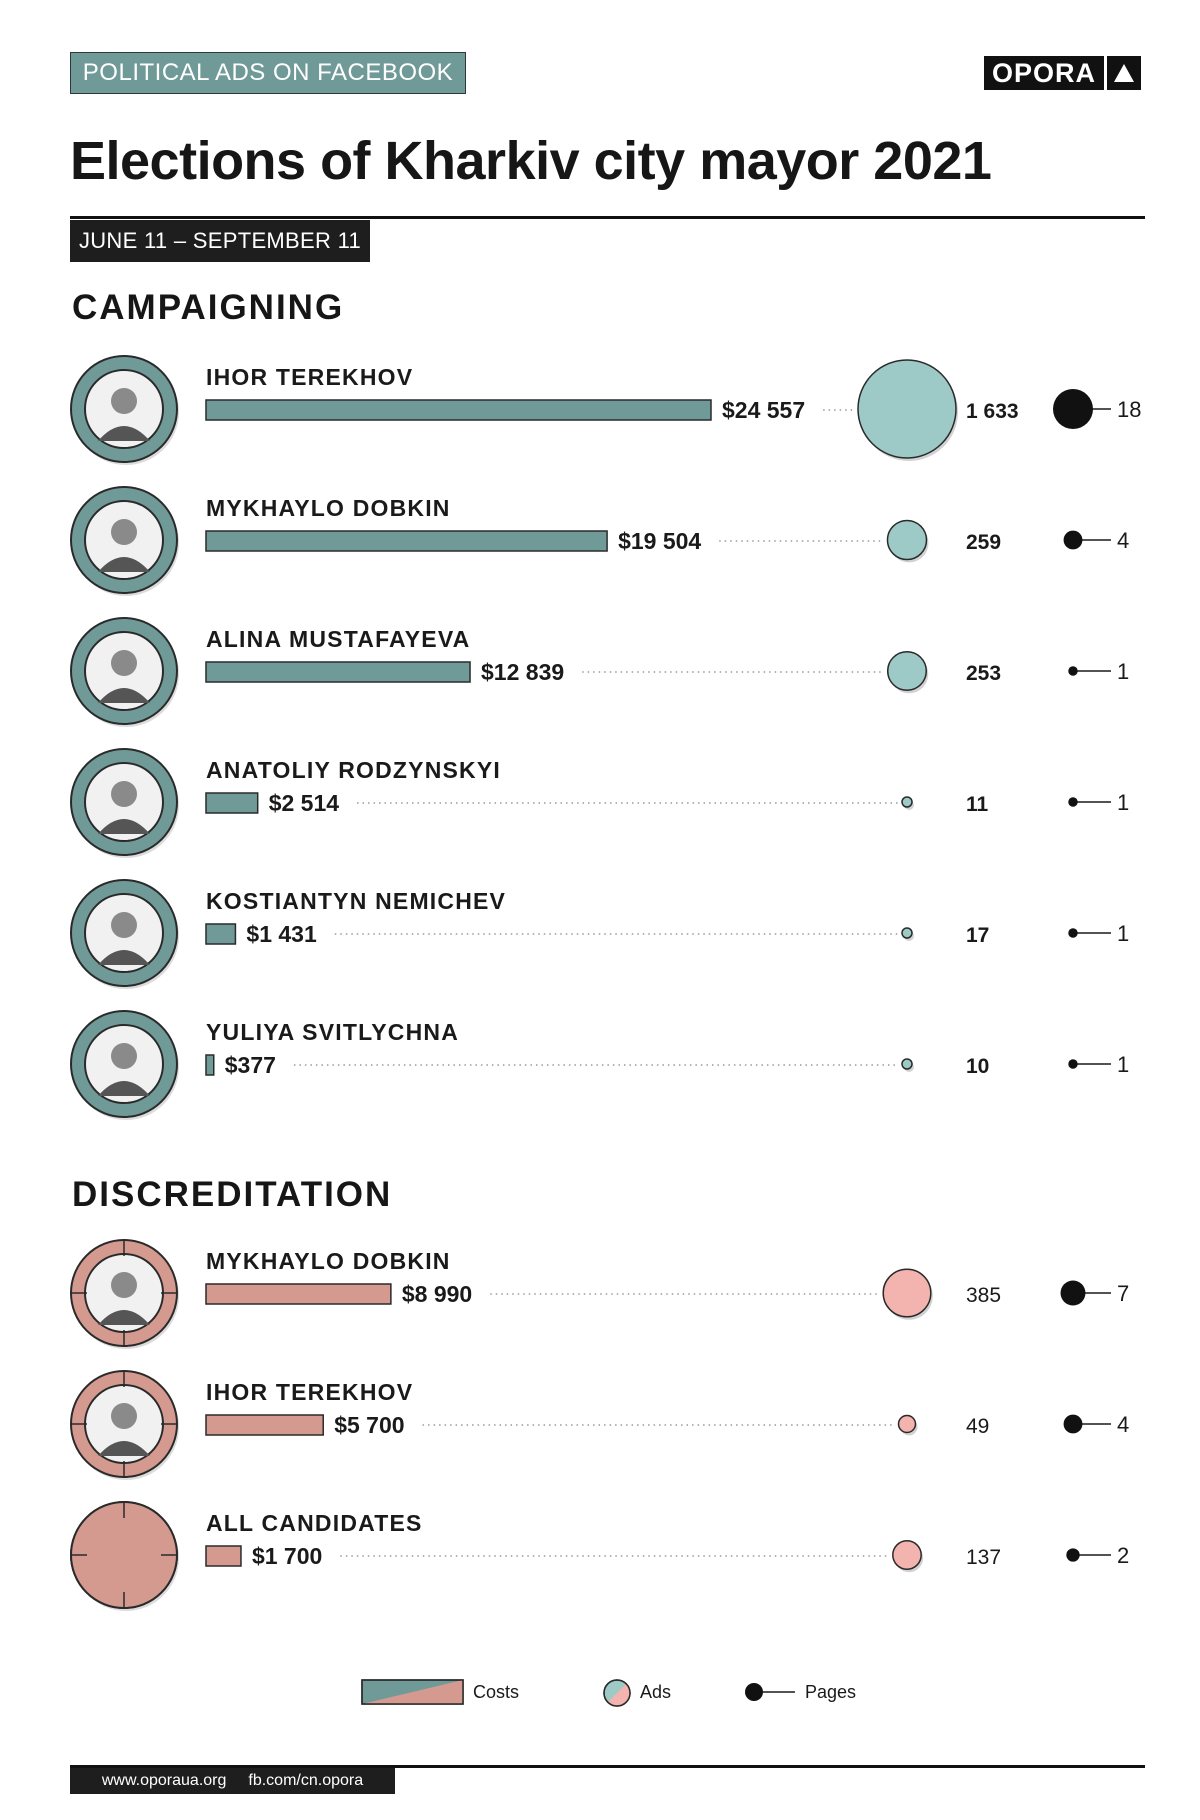  Describe the element at coordinates (977, 804) in the screenshot. I see `ads-label: 11` at that location.